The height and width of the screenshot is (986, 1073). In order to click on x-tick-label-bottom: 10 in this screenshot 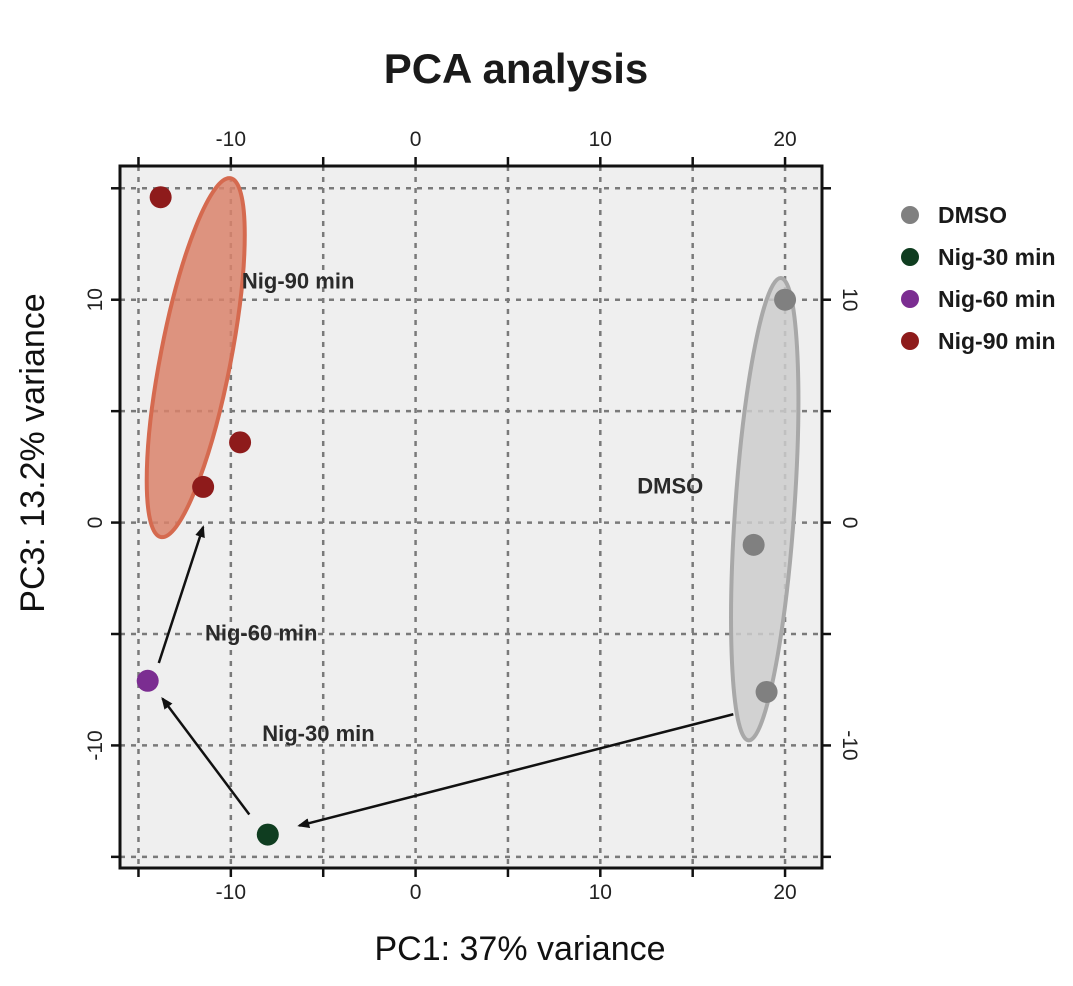, I will do `click(600, 892)`.